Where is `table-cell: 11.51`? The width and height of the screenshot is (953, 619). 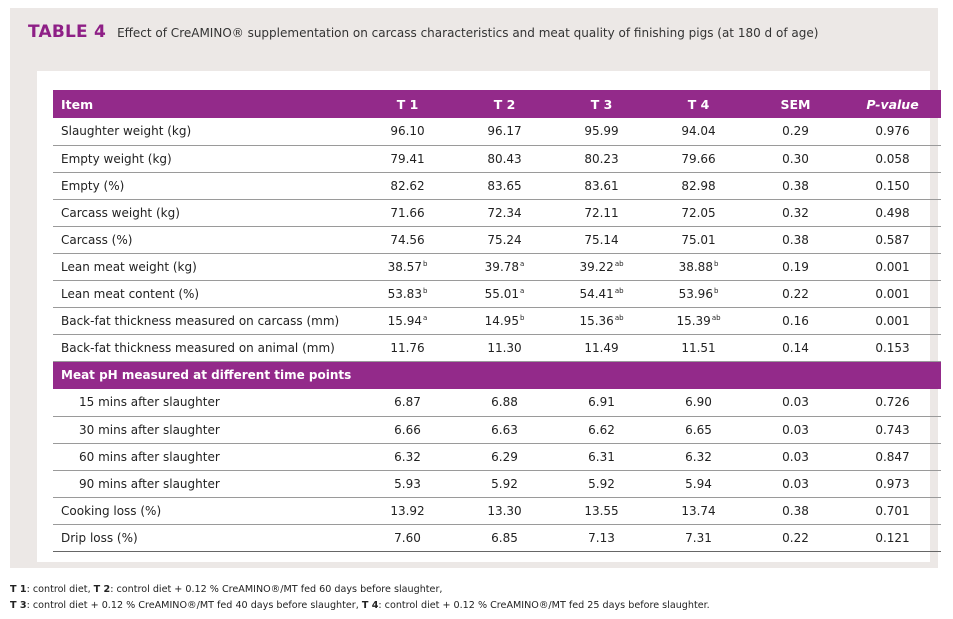
table-cell: 11.51 is located at coordinates (698, 348).